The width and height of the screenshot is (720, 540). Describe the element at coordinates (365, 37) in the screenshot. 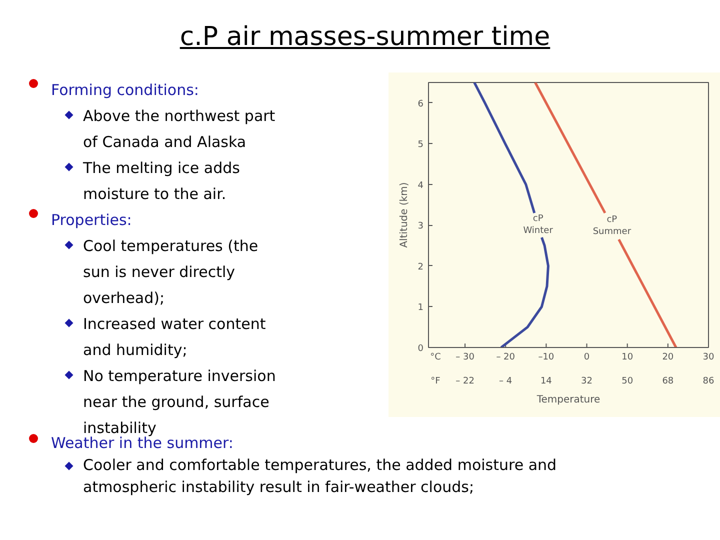

I see `chart-title: c.P air masses-summer time` at that location.